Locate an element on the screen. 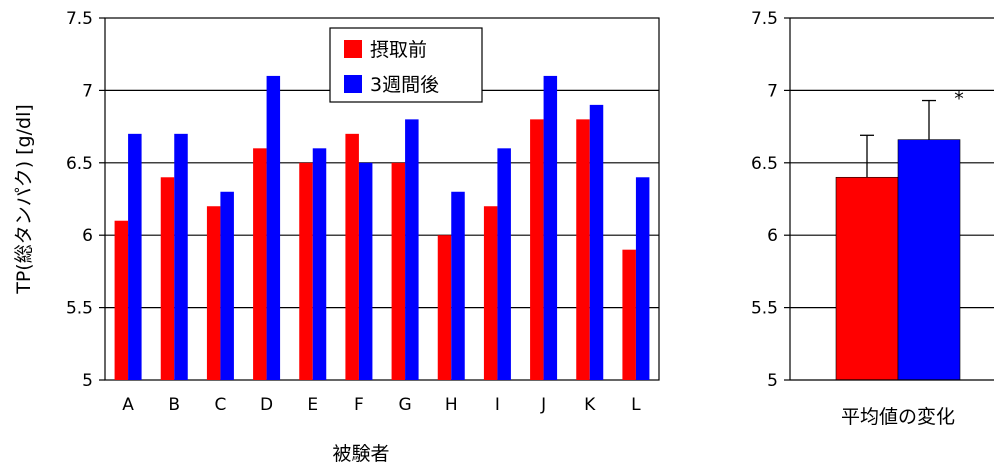  right-y-tick-label: 7 is located at coordinates (772, 91).